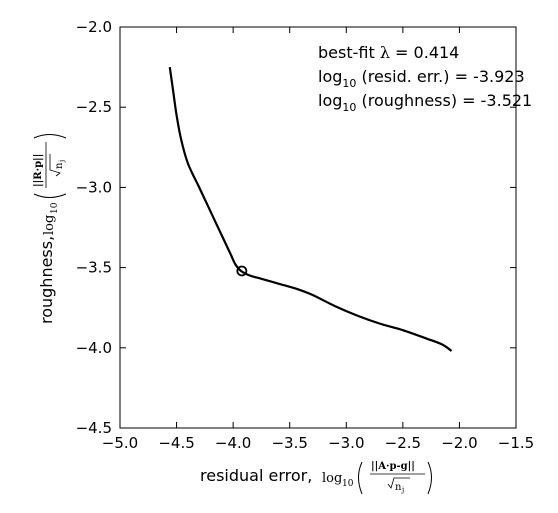 The width and height of the screenshot is (558, 513). Describe the element at coordinates (388, 52) in the screenshot. I see `annotation-lambda: best-fit λ = 0.414` at that location.